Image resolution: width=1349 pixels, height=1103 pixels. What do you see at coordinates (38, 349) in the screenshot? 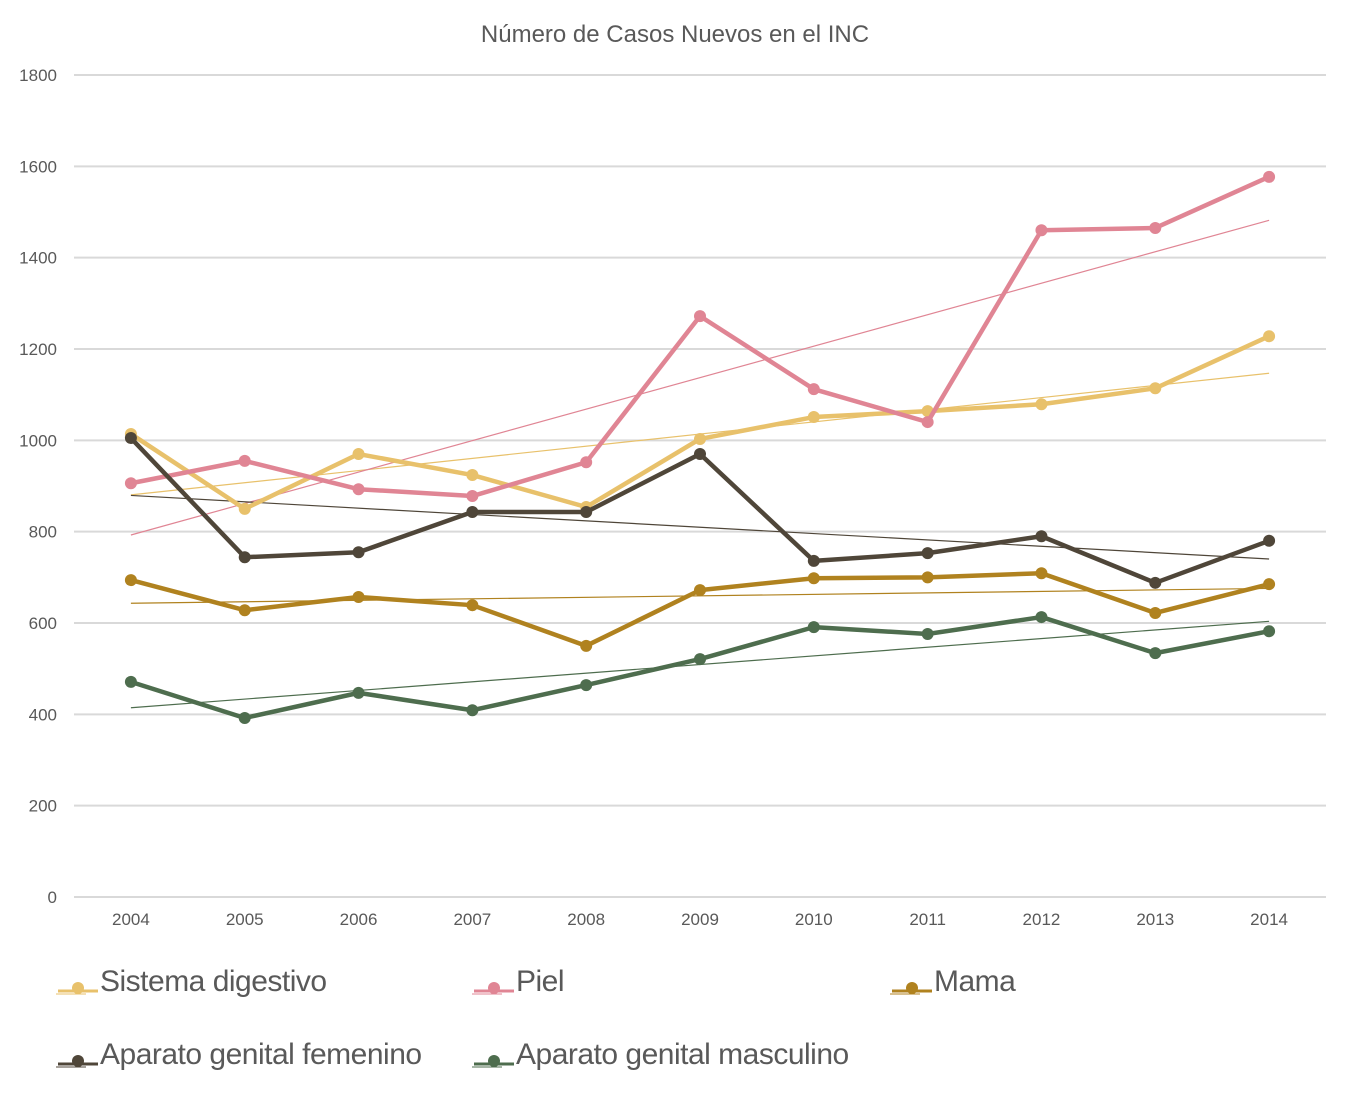
I see `y-tick-label: 1200` at bounding box center [38, 349].